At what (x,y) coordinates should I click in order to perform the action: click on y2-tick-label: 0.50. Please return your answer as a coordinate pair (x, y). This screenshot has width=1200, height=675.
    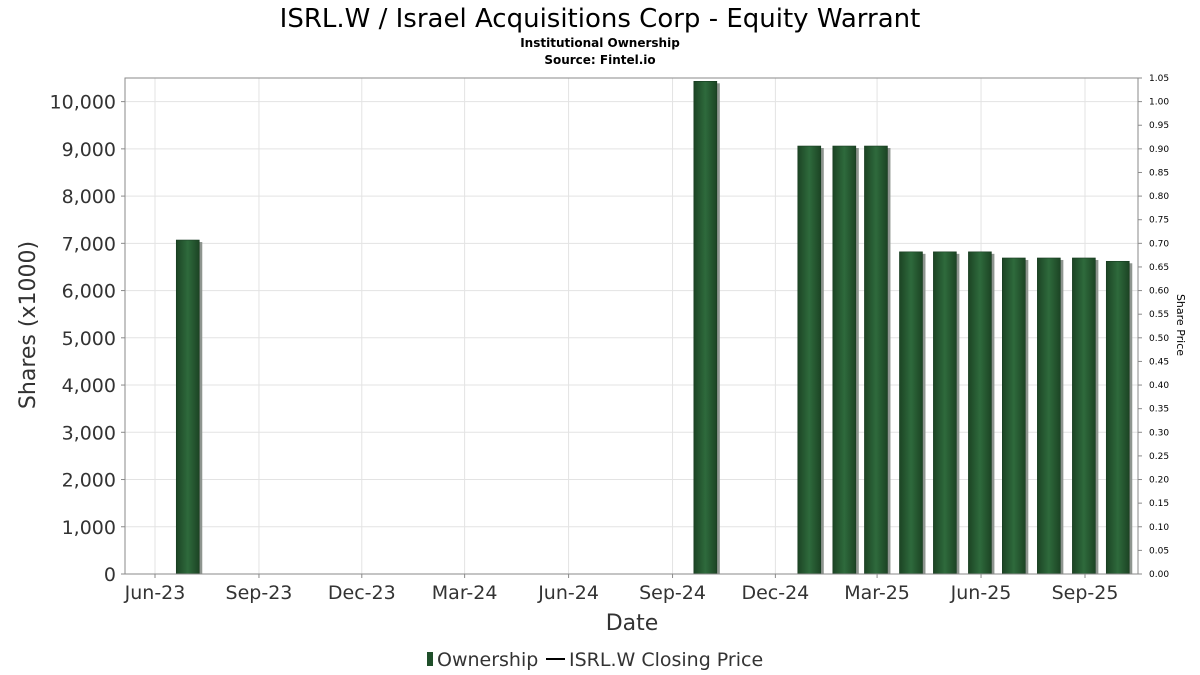
    Looking at the image, I should click on (1159, 339).